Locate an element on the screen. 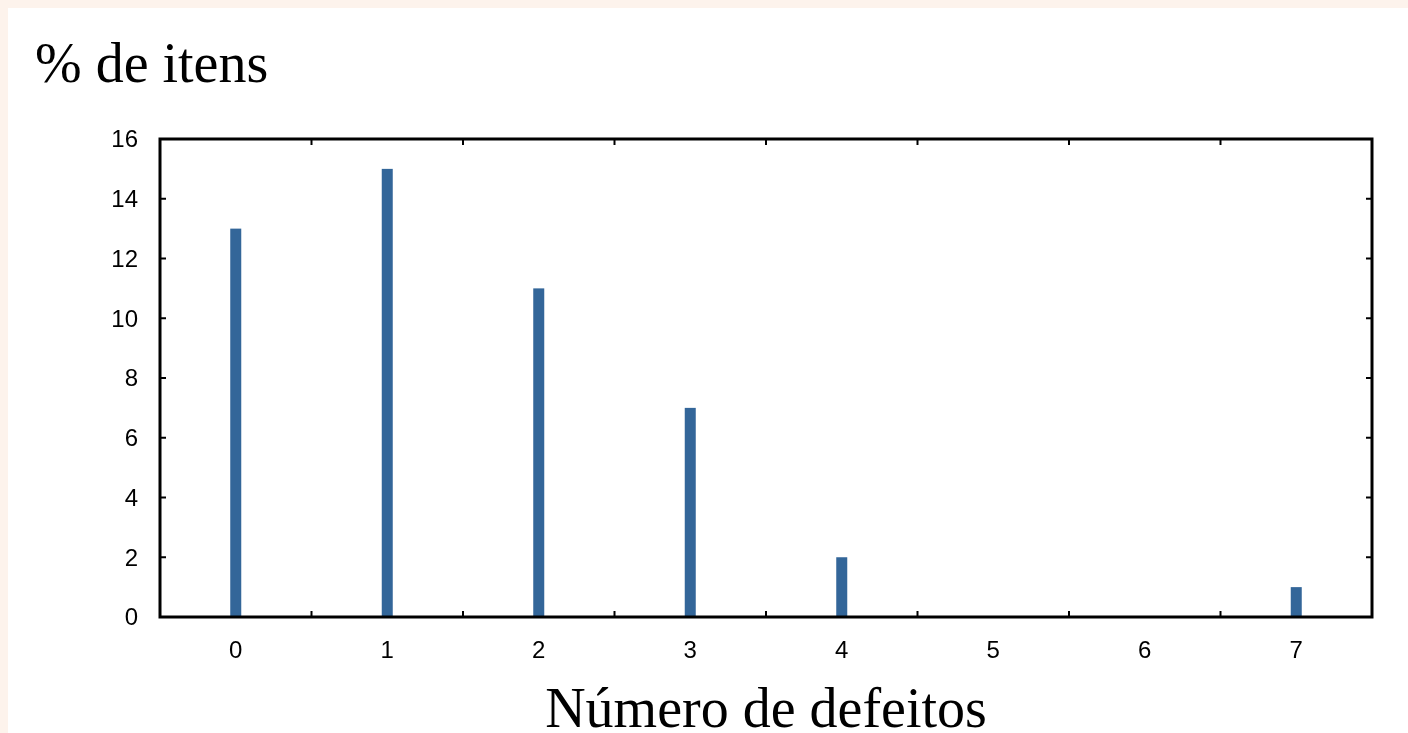 The width and height of the screenshot is (1408, 733). x-tick-label: 0 is located at coordinates (236, 649).